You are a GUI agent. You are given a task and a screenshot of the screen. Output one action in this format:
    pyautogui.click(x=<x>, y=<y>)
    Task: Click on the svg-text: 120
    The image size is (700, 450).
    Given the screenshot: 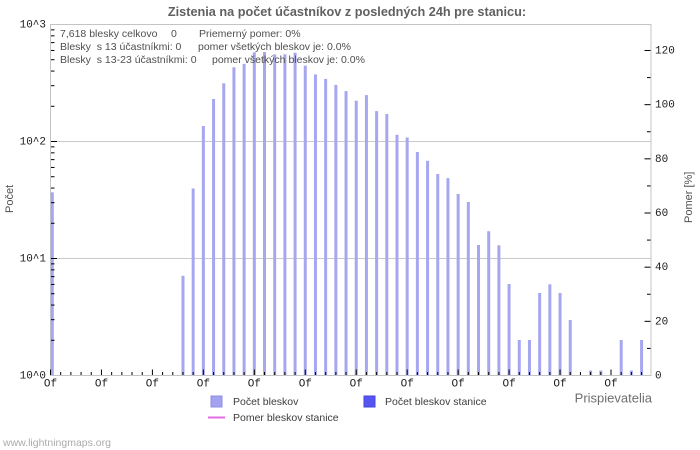 What is the action you would take?
    pyautogui.click(x=665, y=52)
    